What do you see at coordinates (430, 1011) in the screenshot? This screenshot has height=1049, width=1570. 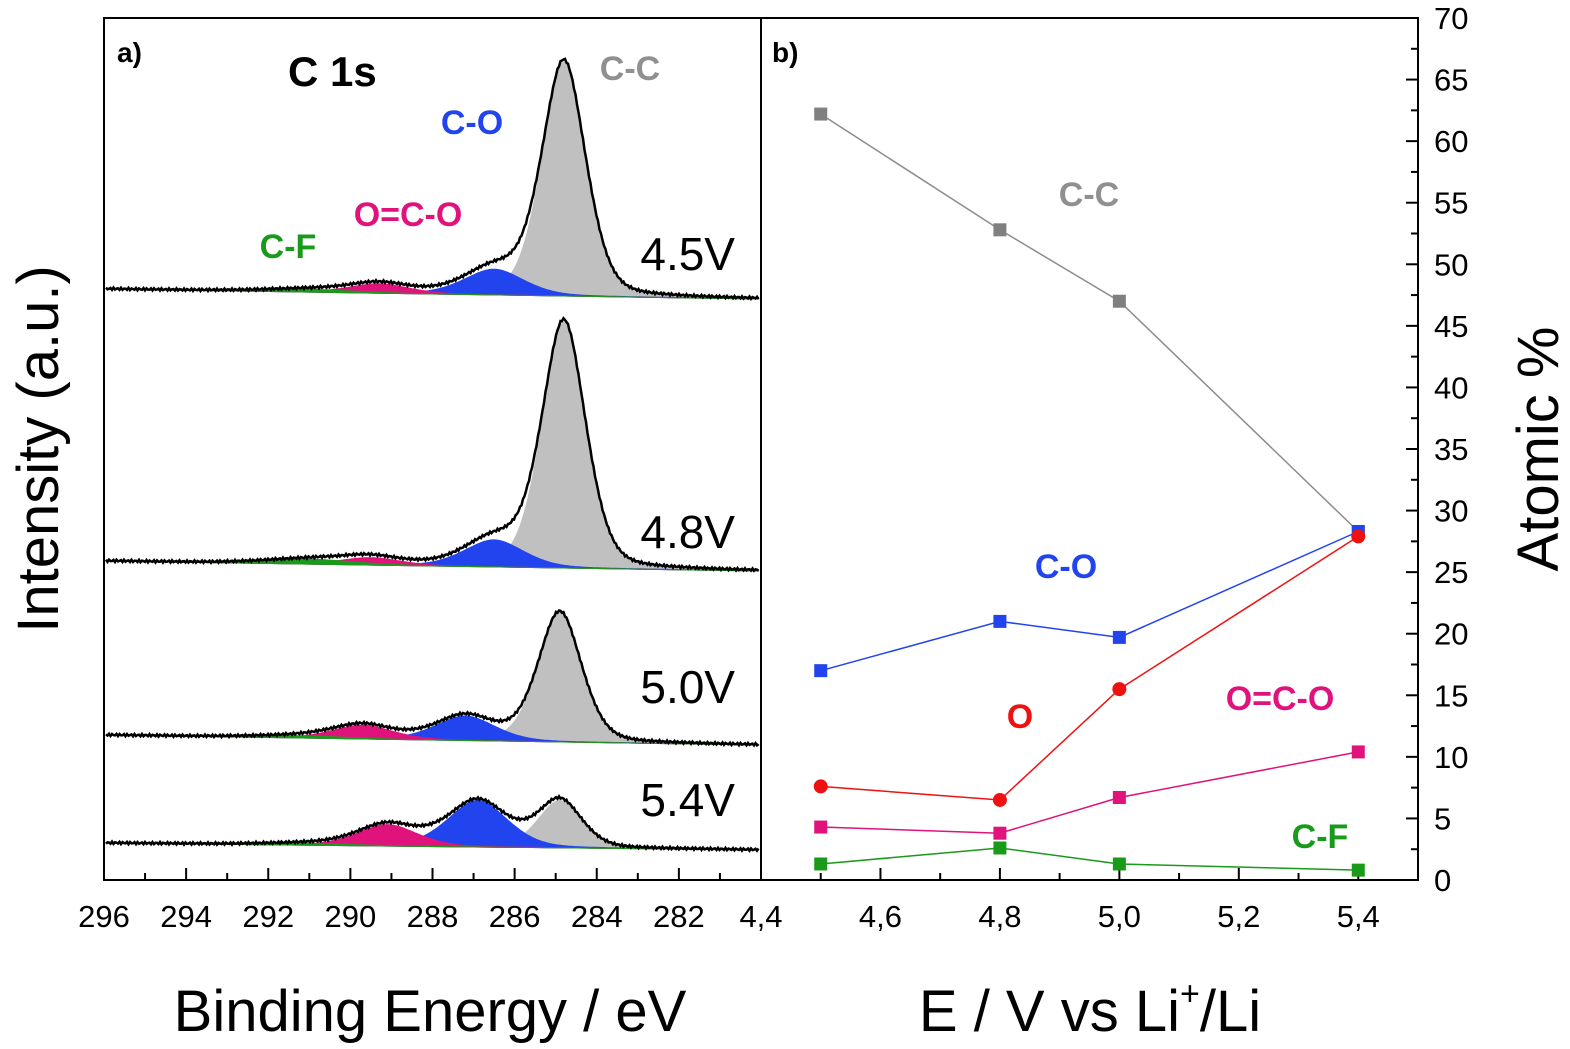 I see `panel-a-x-axis-title: Binding Energy / eV` at bounding box center [430, 1011].